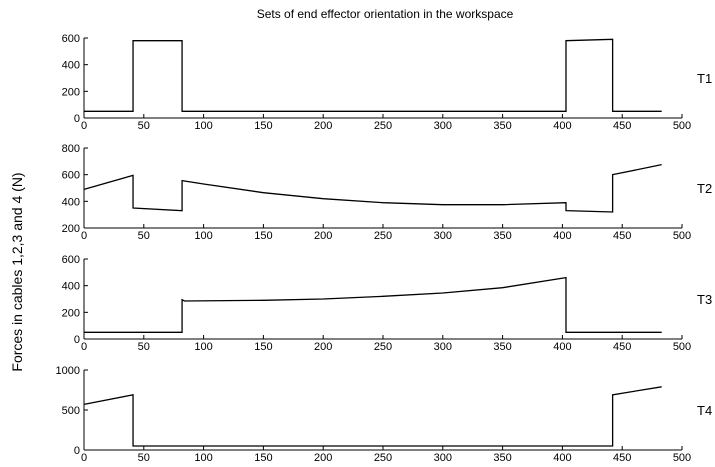 The image size is (715, 467). I want to click on y-tick-label: 1000, so click(68, 371).